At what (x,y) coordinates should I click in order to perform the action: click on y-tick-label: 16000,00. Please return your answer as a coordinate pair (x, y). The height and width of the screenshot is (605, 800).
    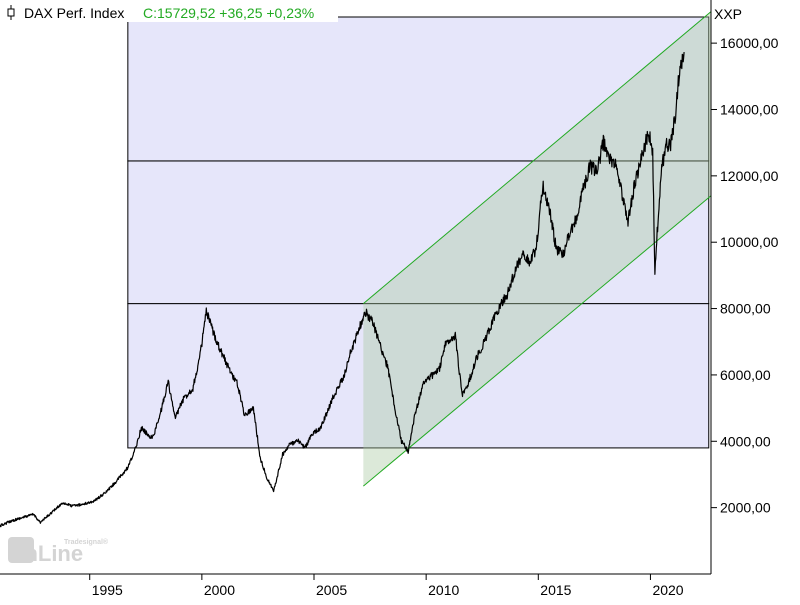
    Looking at the image, I should click on (749, 43).